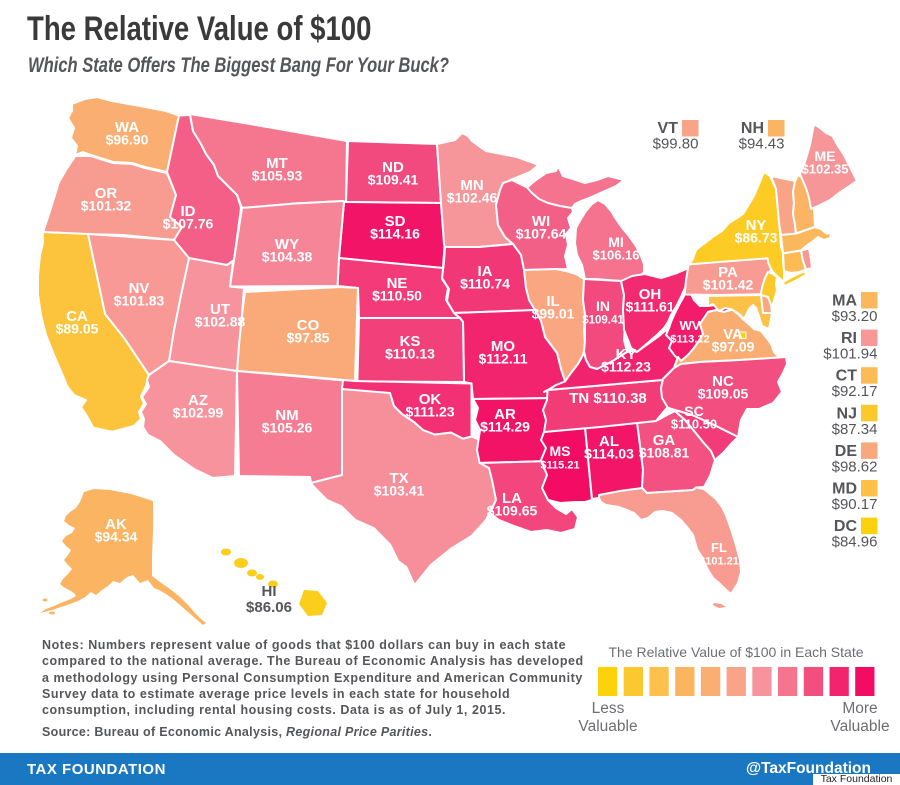 This screenshot has height=785, width=900. What do you see at coordinates (693, 411) in the screenshot?
I see `svg-text: SC` at bounding box center [693, 411].